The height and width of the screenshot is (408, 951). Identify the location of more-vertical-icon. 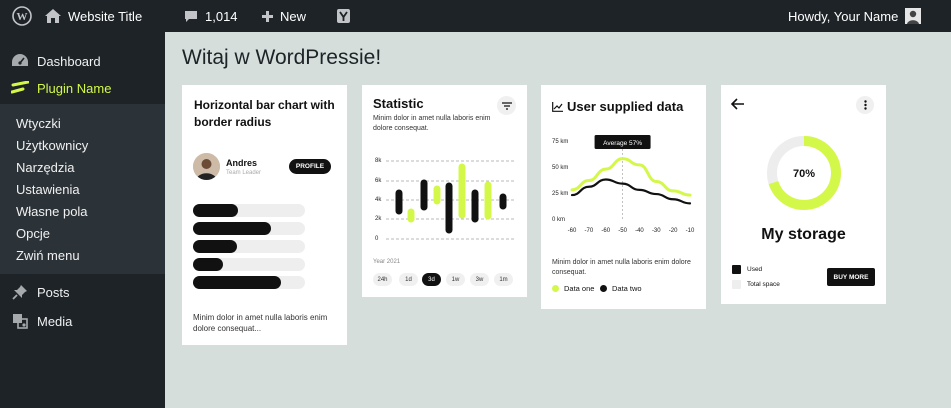
(865, 105).